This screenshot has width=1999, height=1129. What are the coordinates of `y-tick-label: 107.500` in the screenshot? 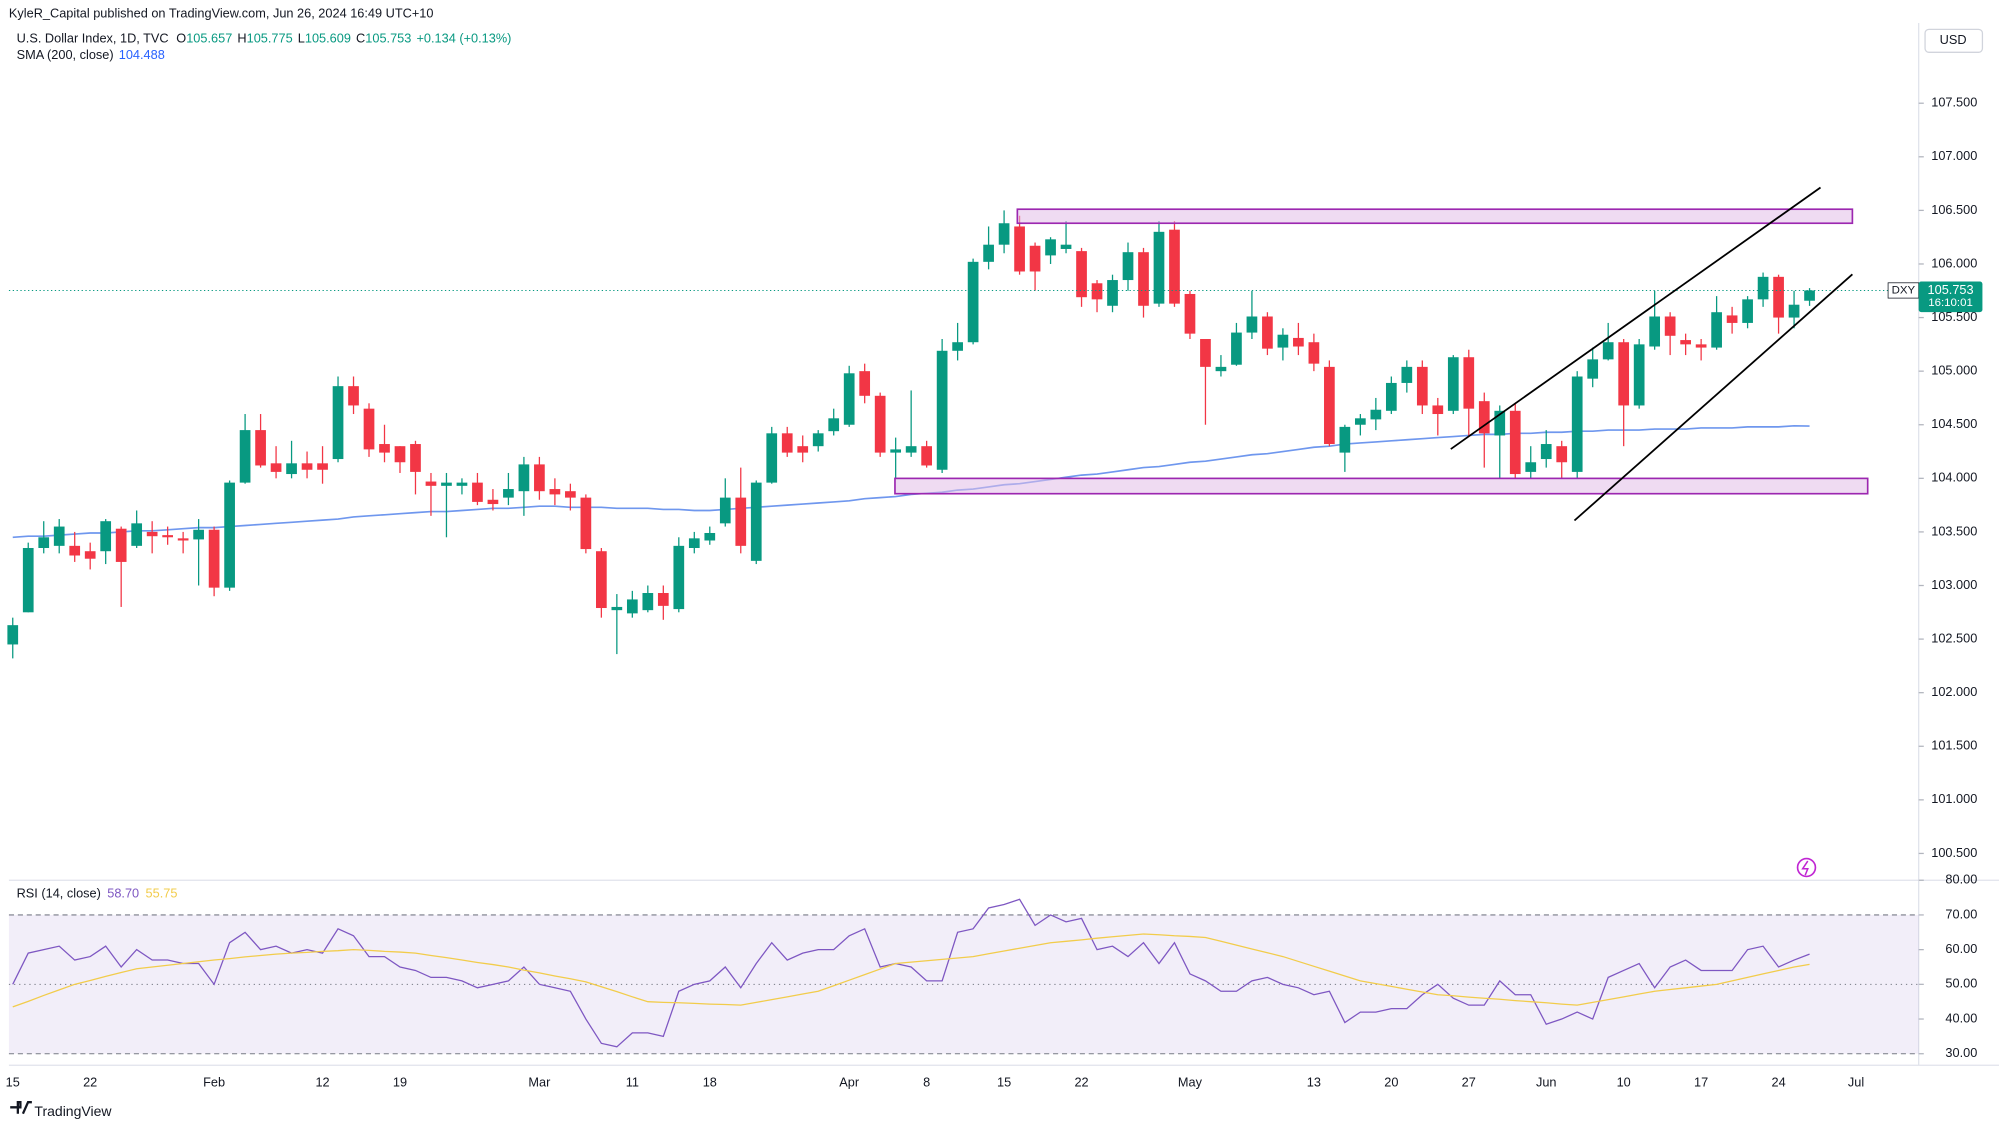 It's located at (1954, 102).